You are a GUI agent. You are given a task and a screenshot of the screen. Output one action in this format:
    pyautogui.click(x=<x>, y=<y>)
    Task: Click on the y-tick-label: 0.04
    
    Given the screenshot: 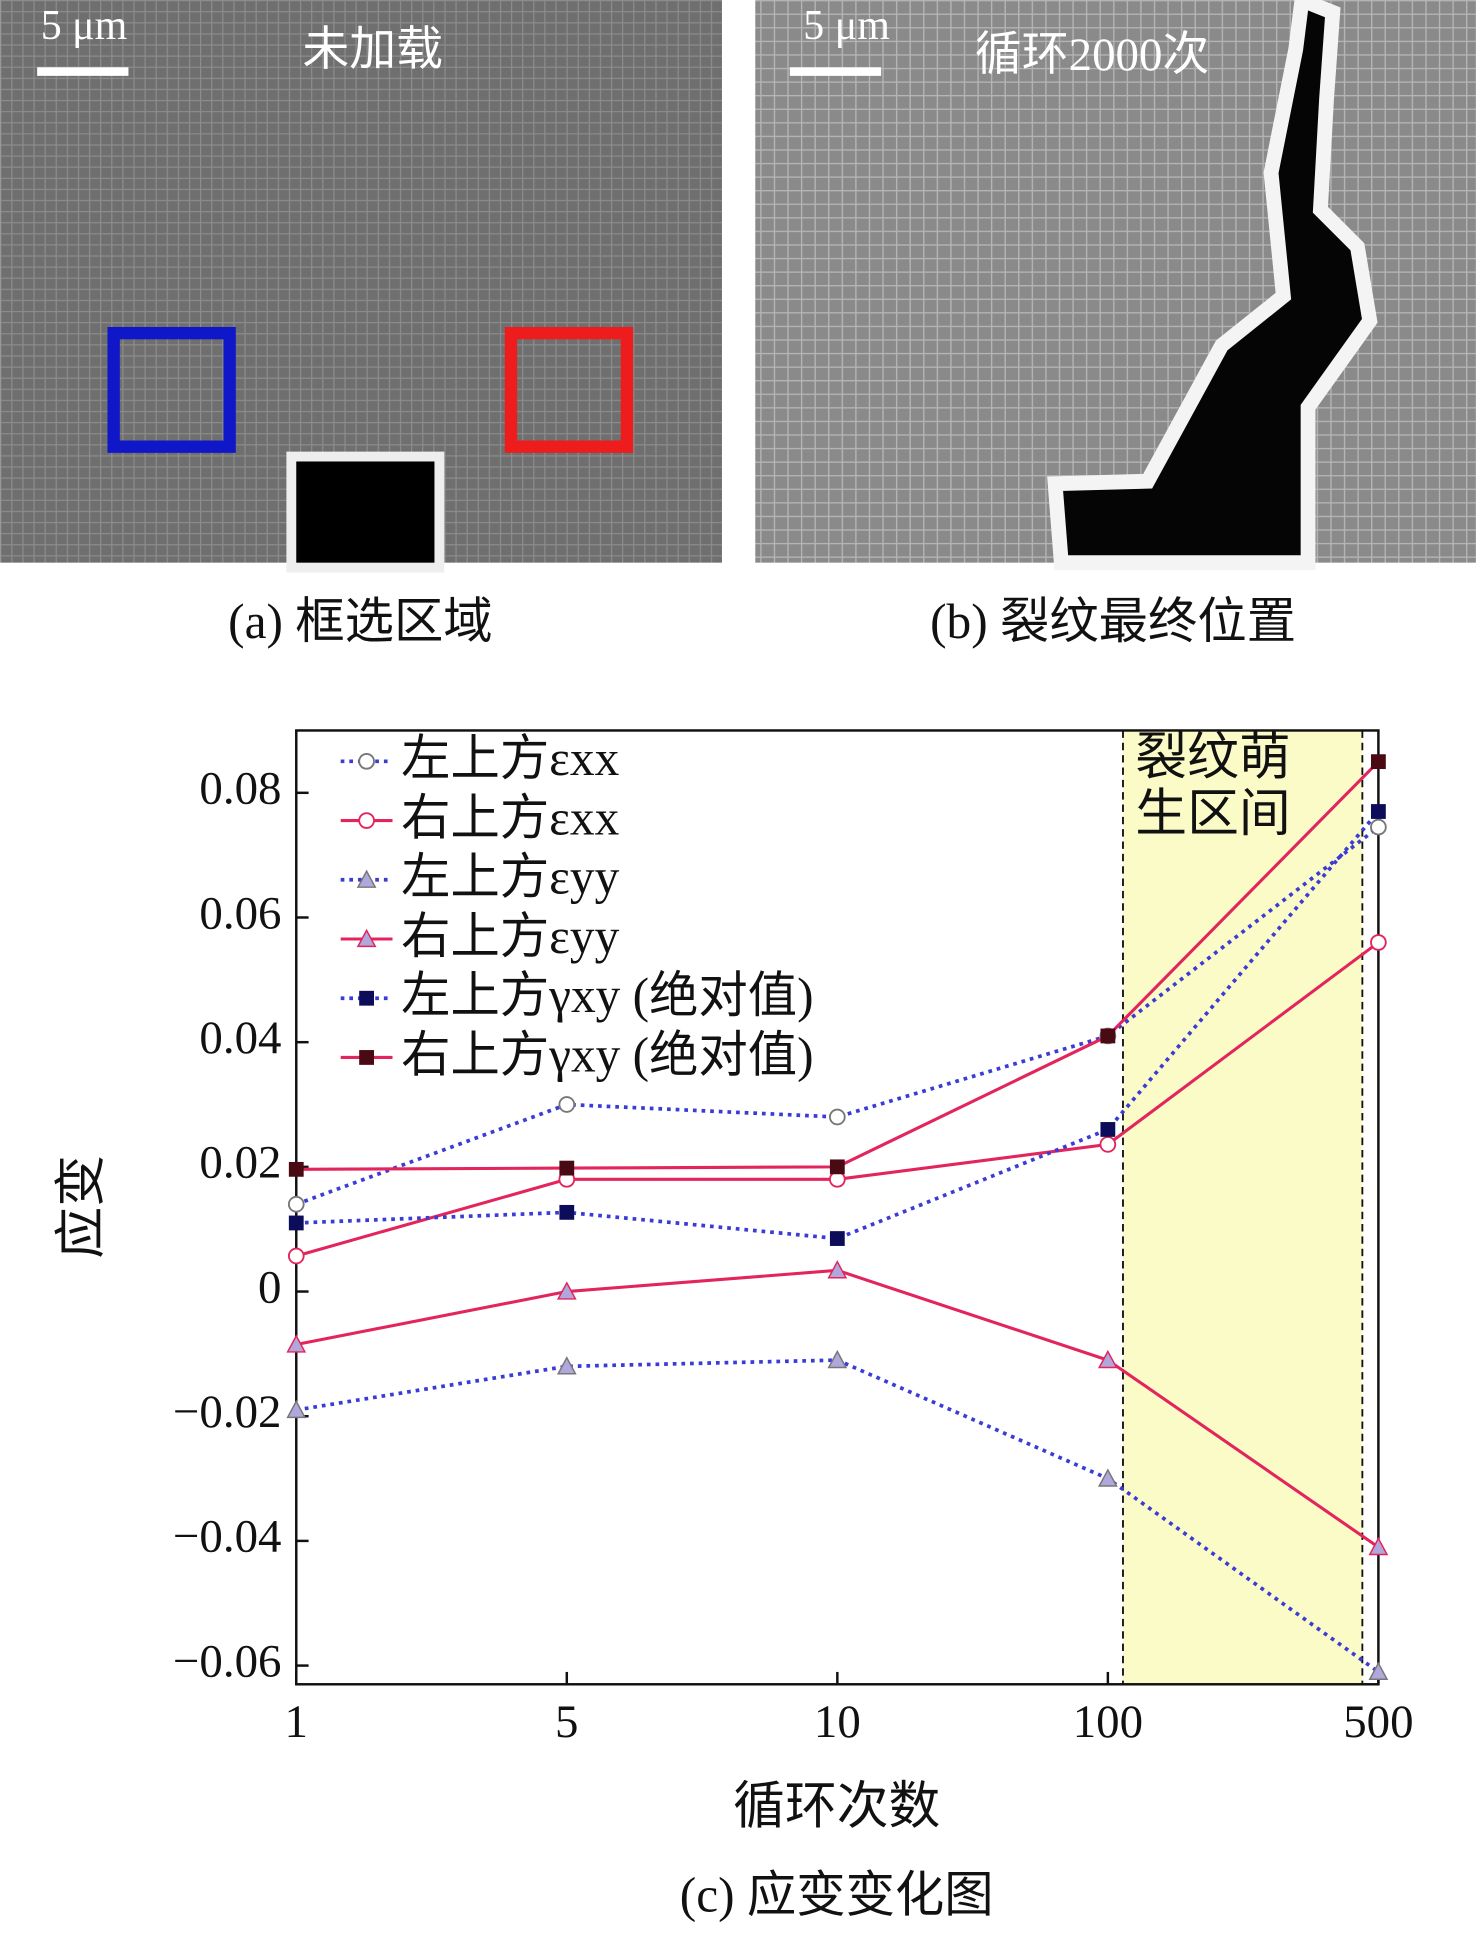 What is the action you would take?
    pyautogui.click(x=240, y=1038)
    